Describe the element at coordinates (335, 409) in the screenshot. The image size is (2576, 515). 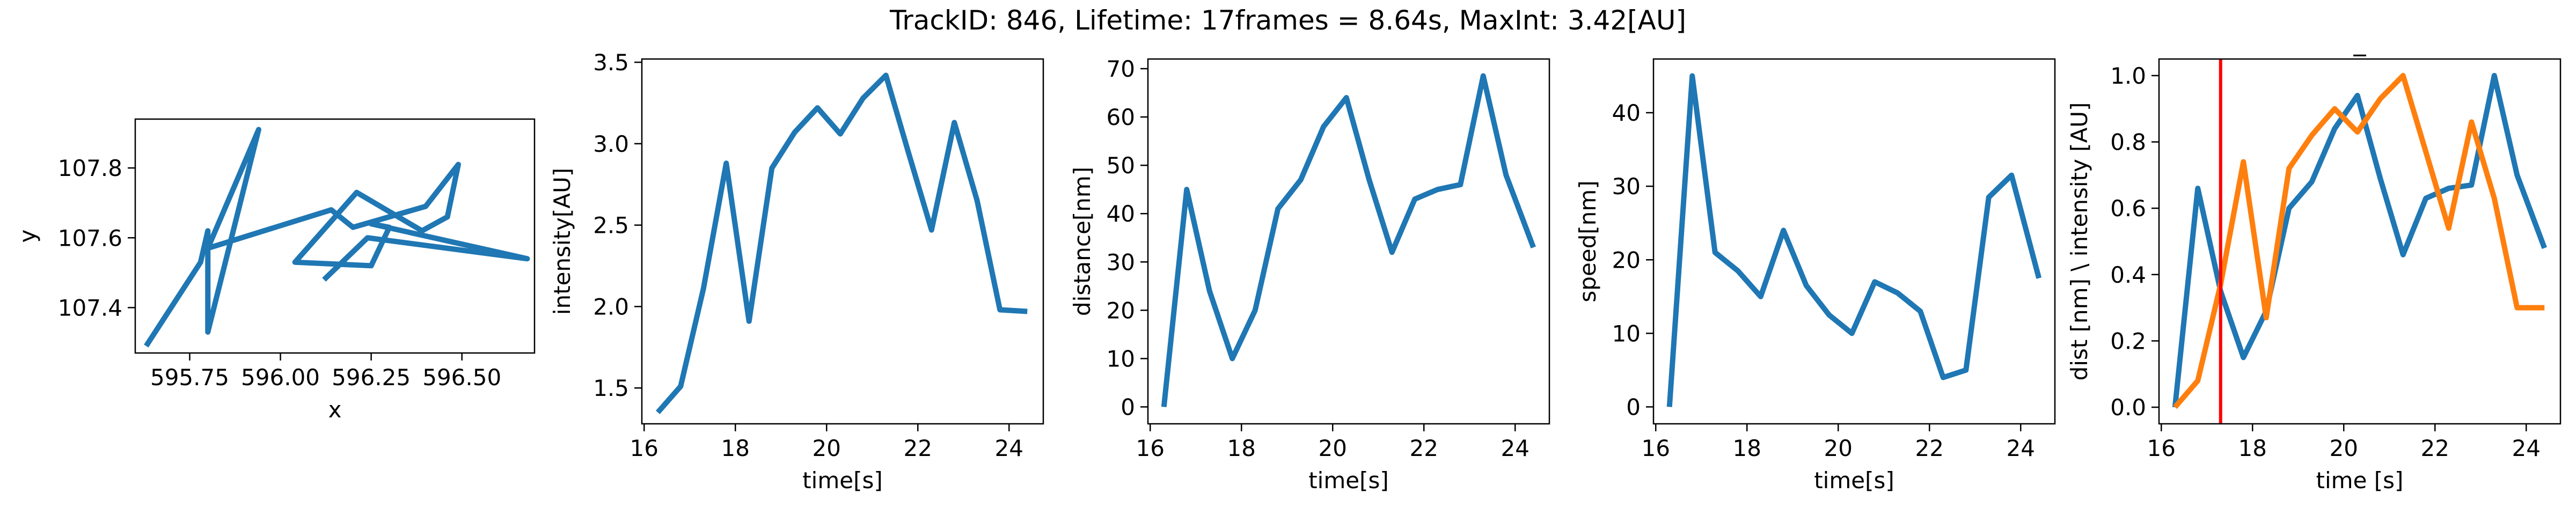
I see `x-axis-label: x` at that location.